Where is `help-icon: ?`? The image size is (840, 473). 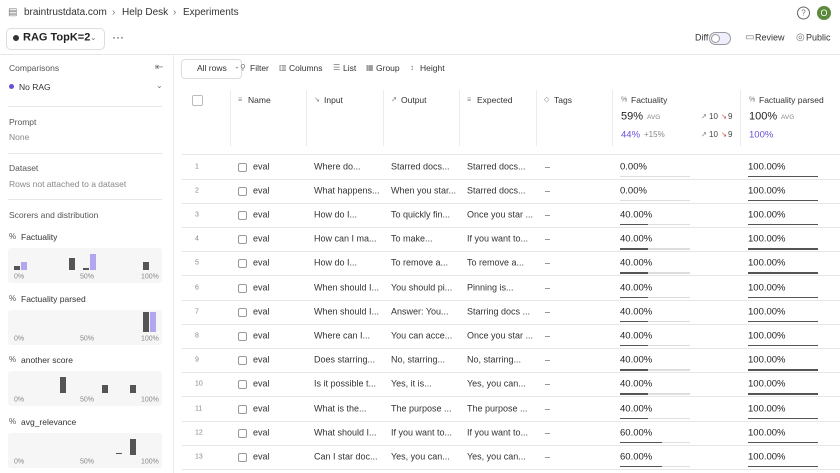 help-icon: ? is located at coordinates (803, 13).